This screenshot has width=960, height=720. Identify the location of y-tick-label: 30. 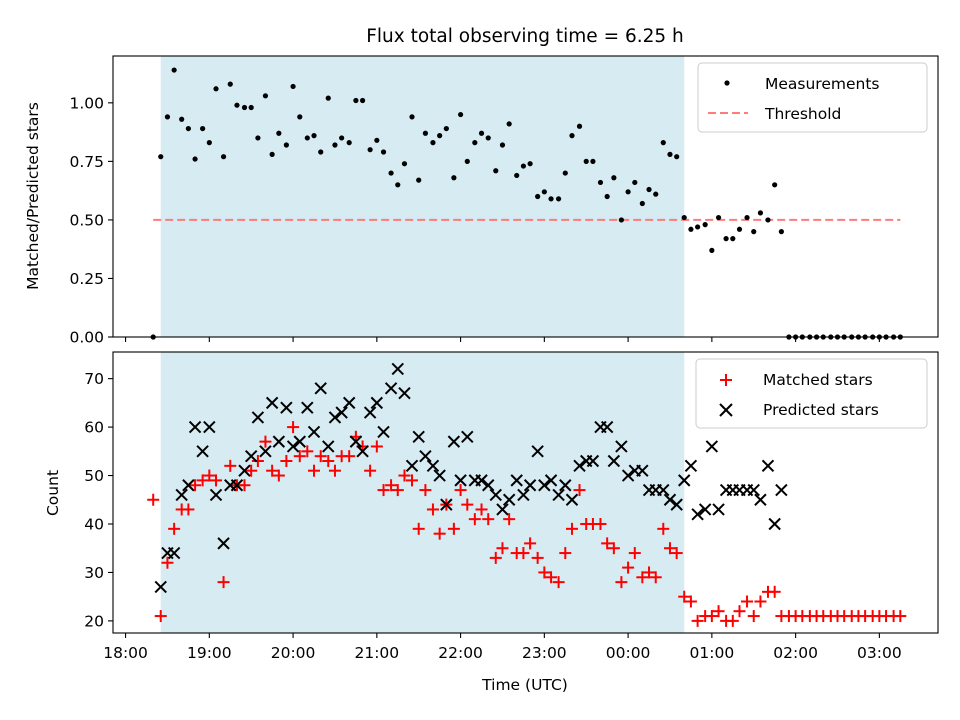
(94, 573).